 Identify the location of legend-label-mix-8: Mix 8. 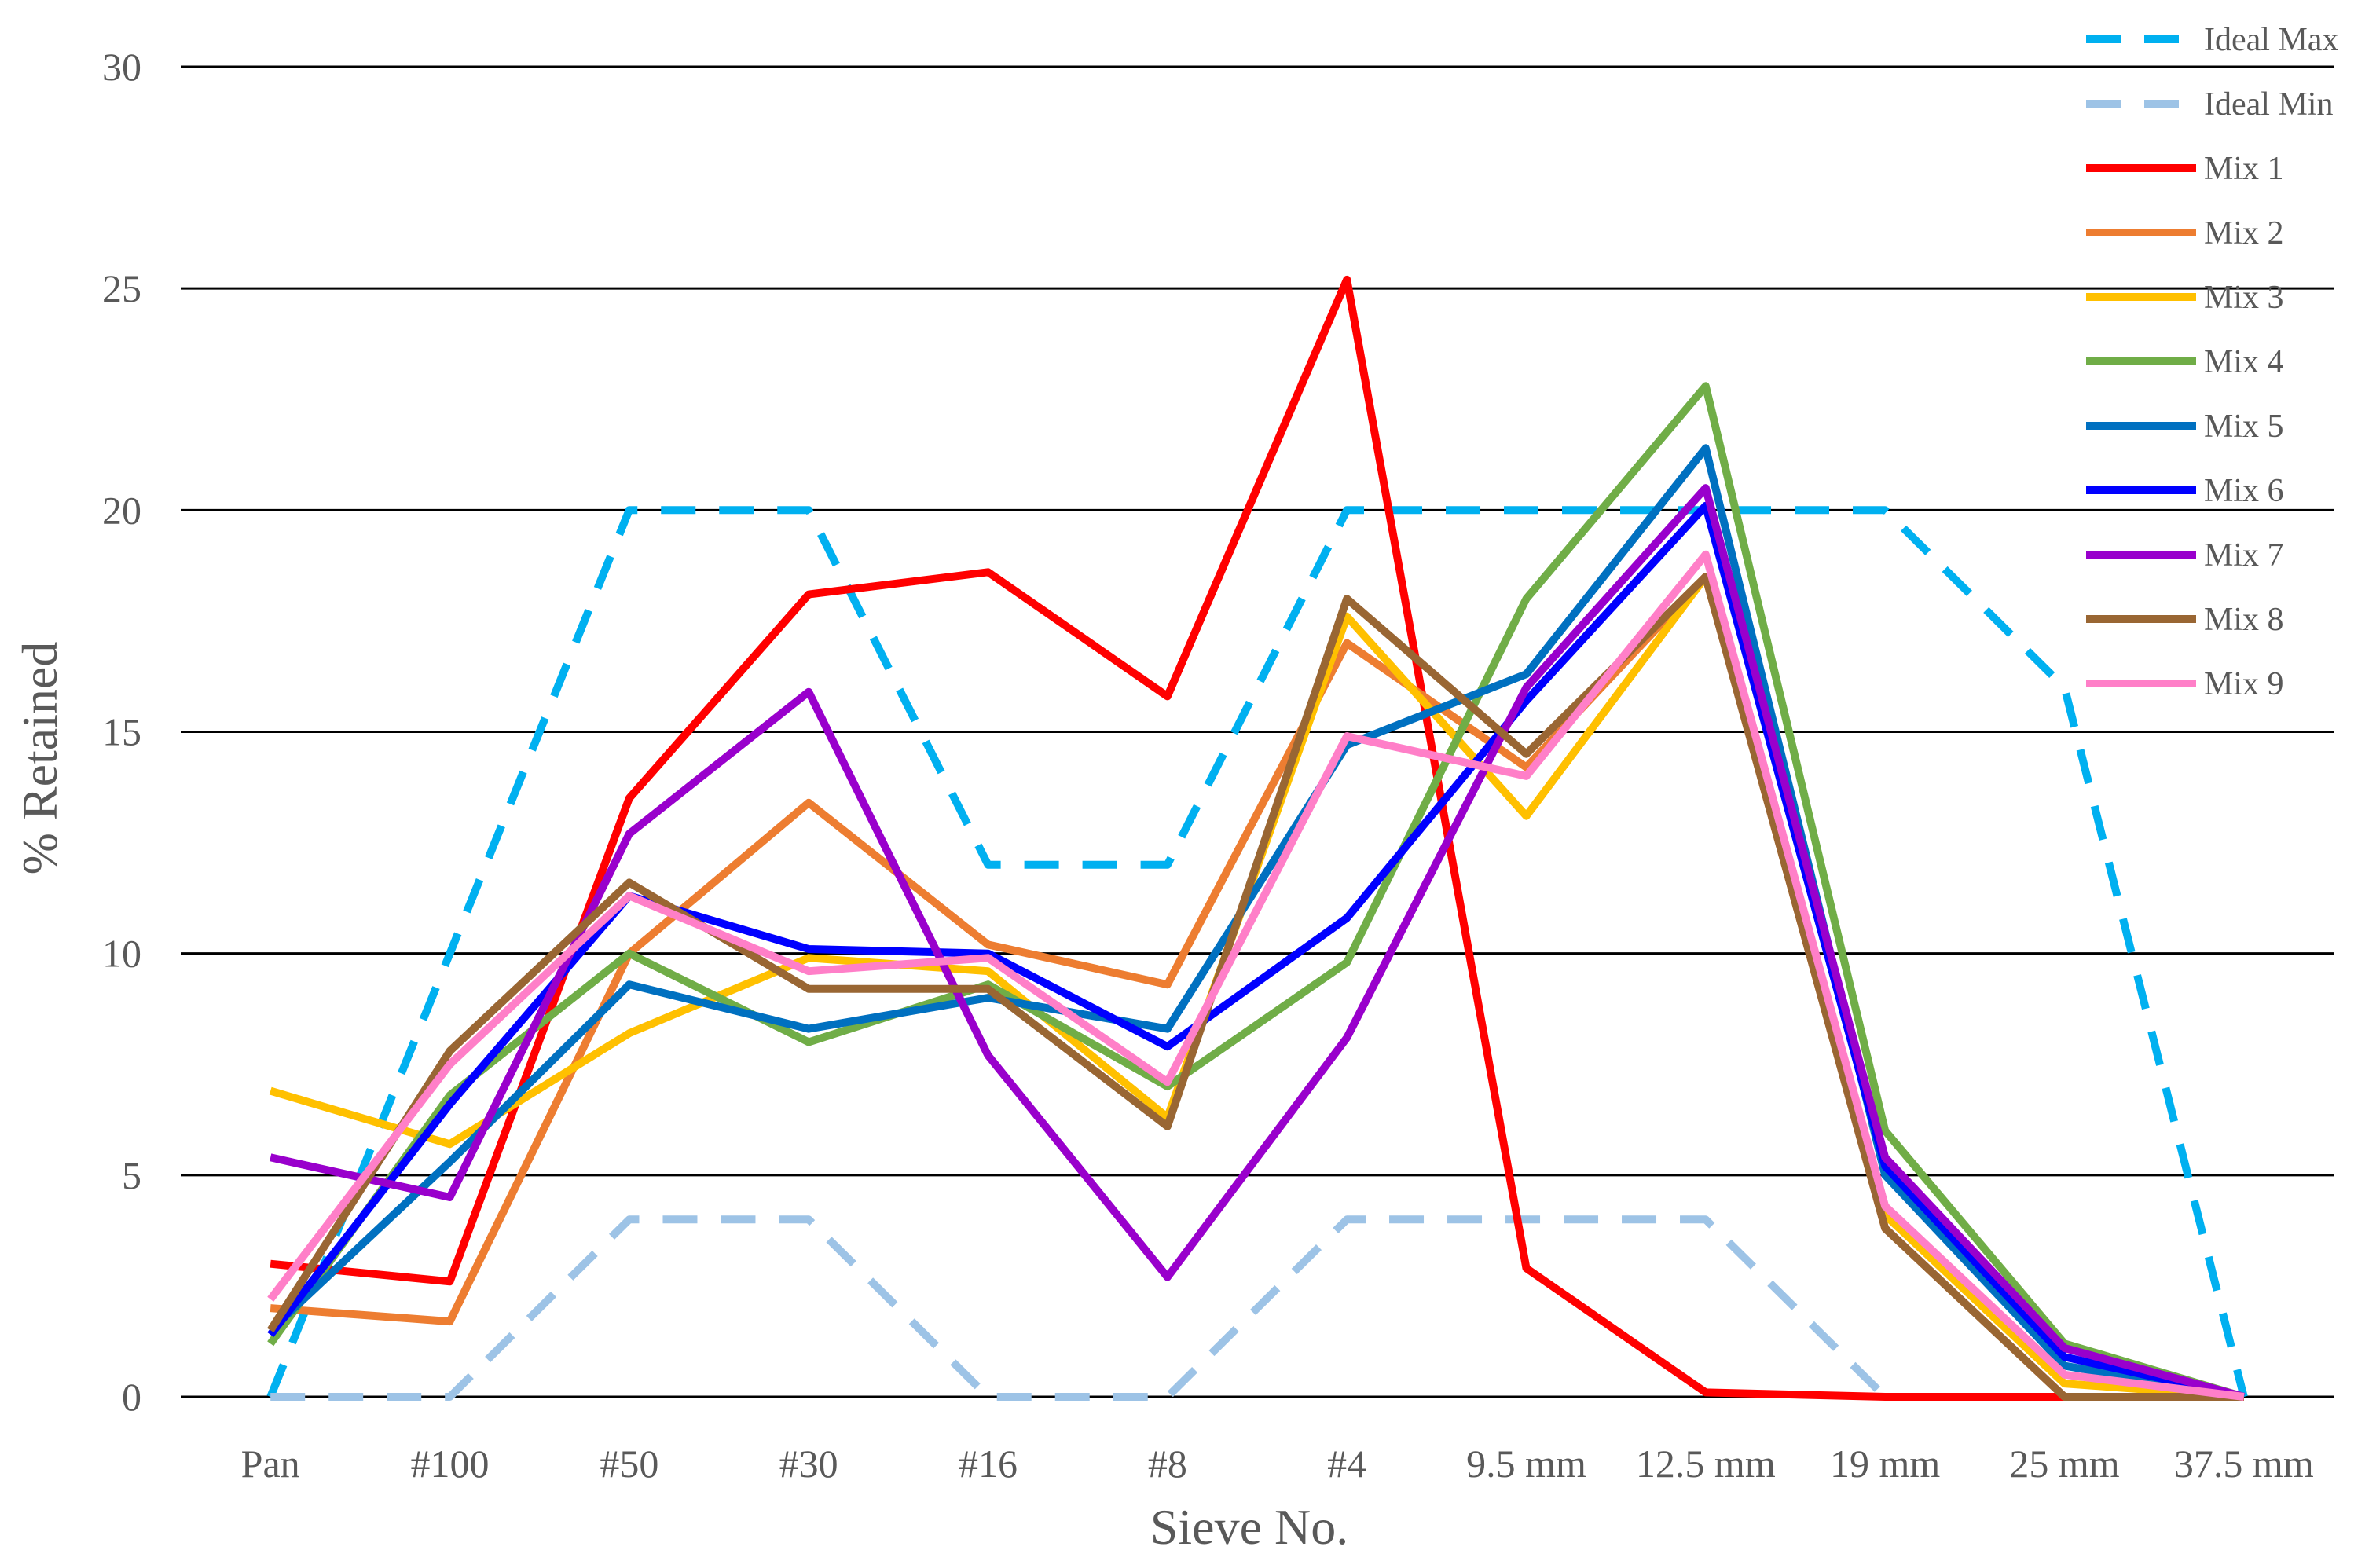
(2244, 620).